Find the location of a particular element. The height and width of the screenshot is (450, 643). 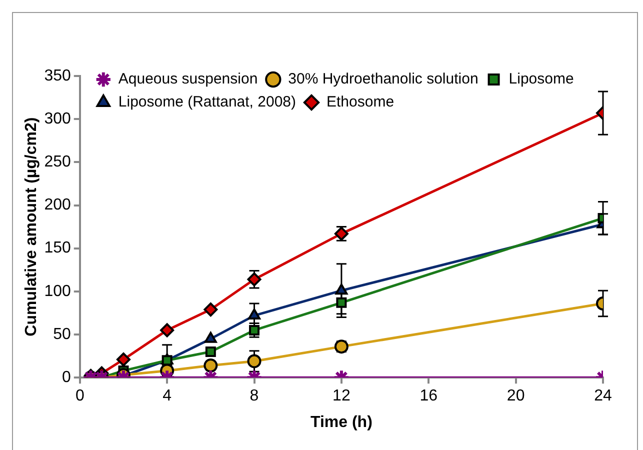

y-tick-label: 350 is located at coordinates (57, 75).